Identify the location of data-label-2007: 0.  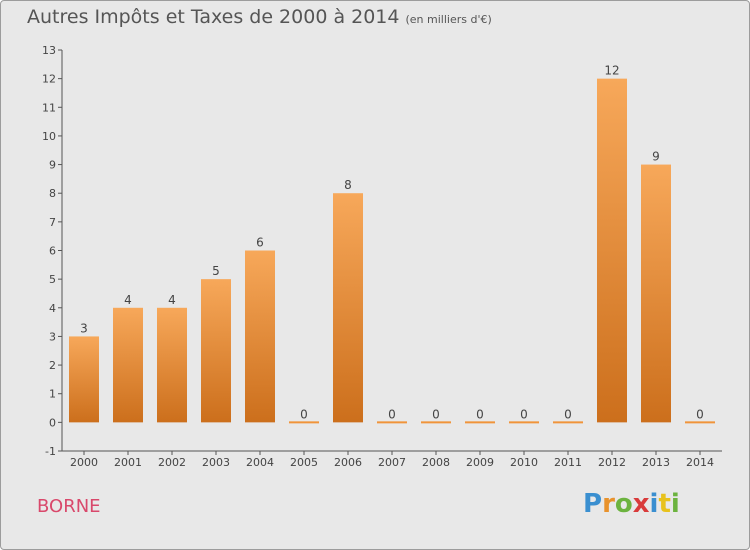
(392, 414).